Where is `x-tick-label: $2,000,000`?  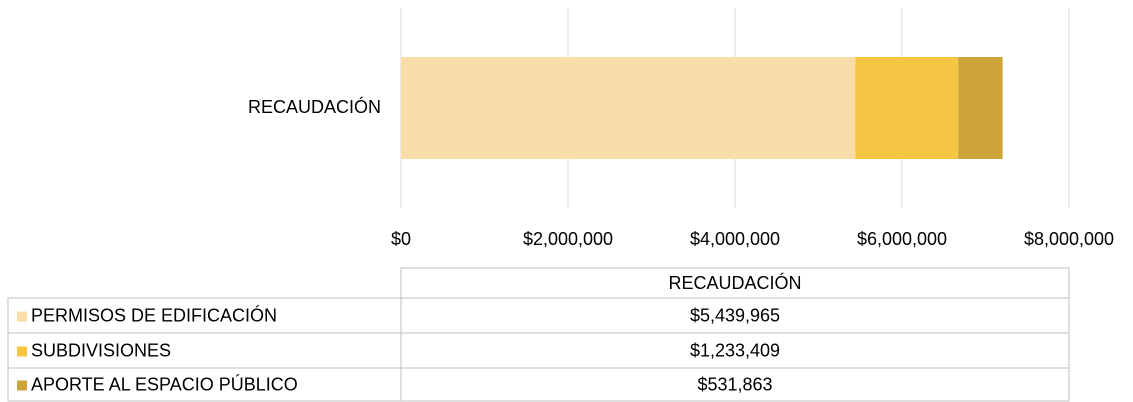 x-tick-label: $2,000,000 is located at coordinates (568, 239).